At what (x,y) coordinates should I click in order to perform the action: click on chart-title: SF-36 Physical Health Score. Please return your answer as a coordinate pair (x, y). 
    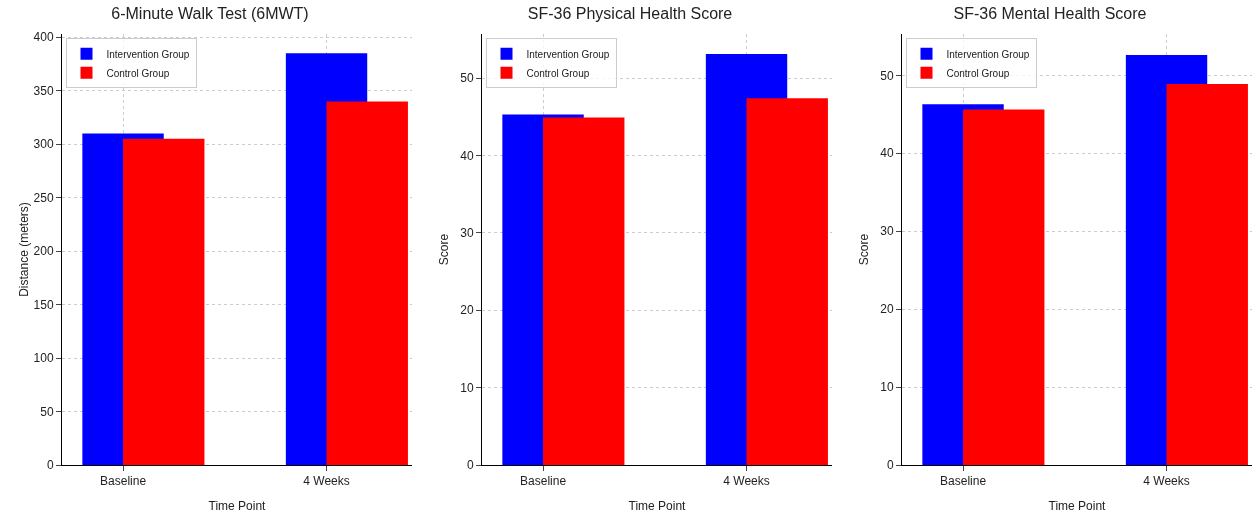
    Looking at the image, I should click on (630, 13).